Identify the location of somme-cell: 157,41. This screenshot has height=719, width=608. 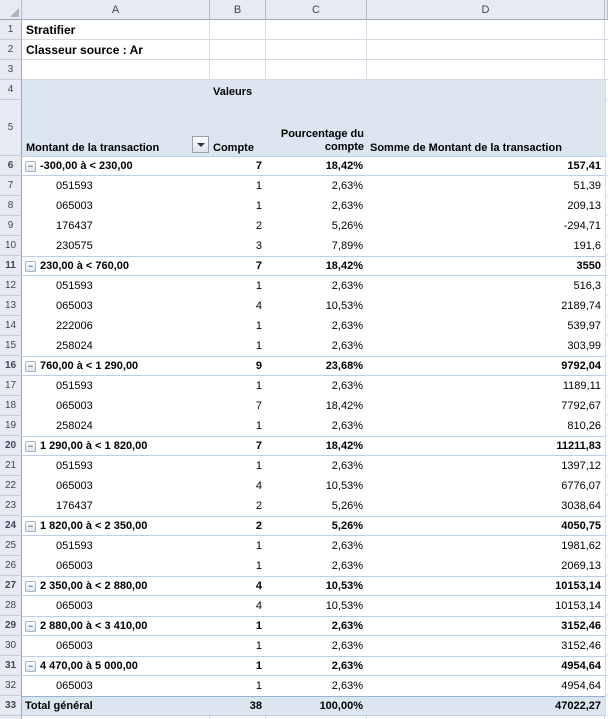
(486, 166).